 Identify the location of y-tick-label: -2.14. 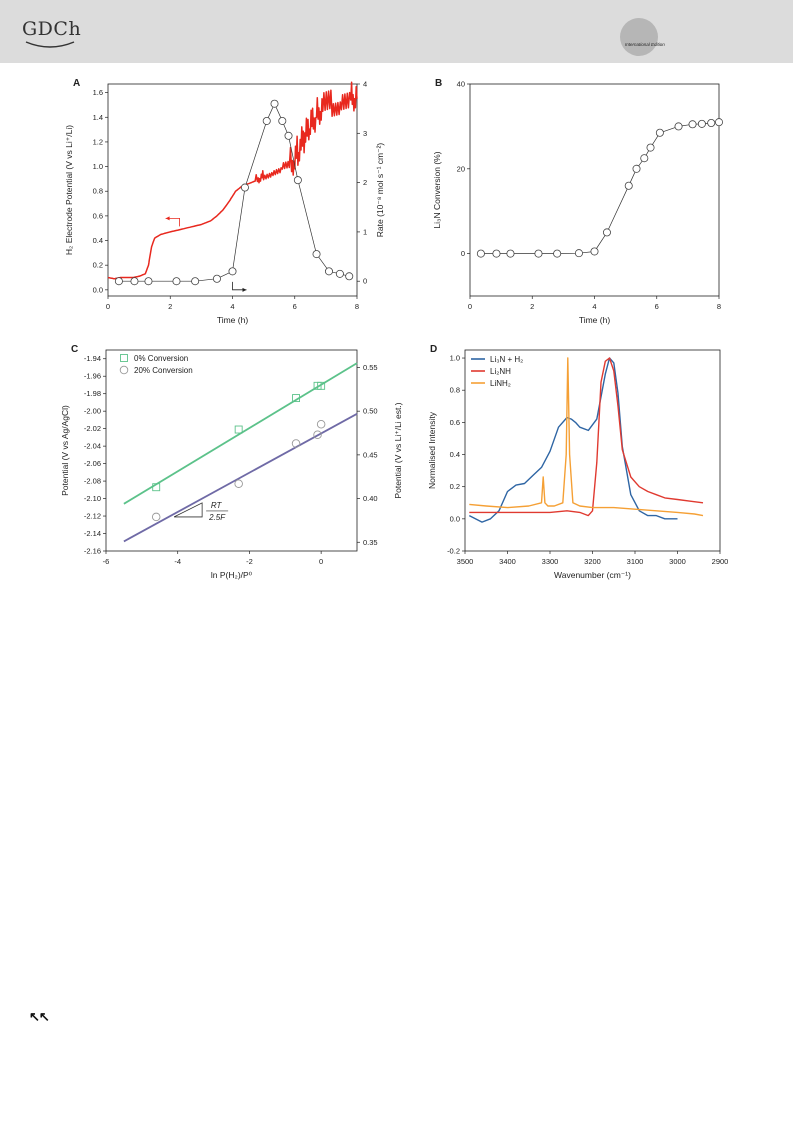
(92, 533).